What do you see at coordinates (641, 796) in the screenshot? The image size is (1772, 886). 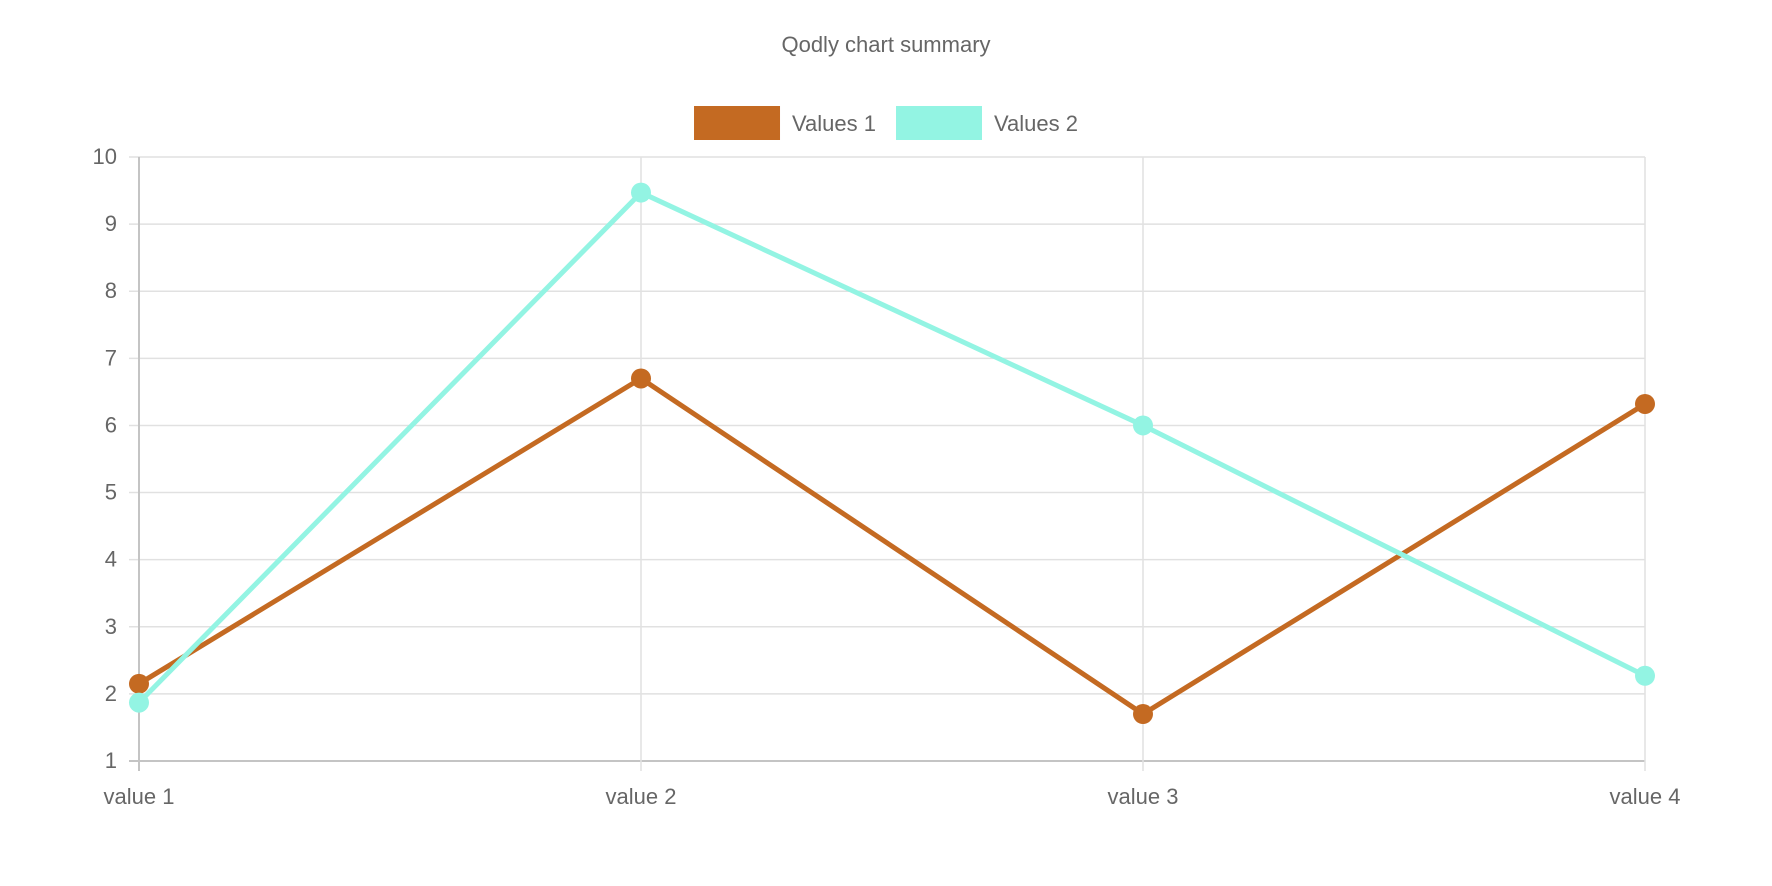 I see `x-tick-label: value 2` at bounding box center [641, 796].